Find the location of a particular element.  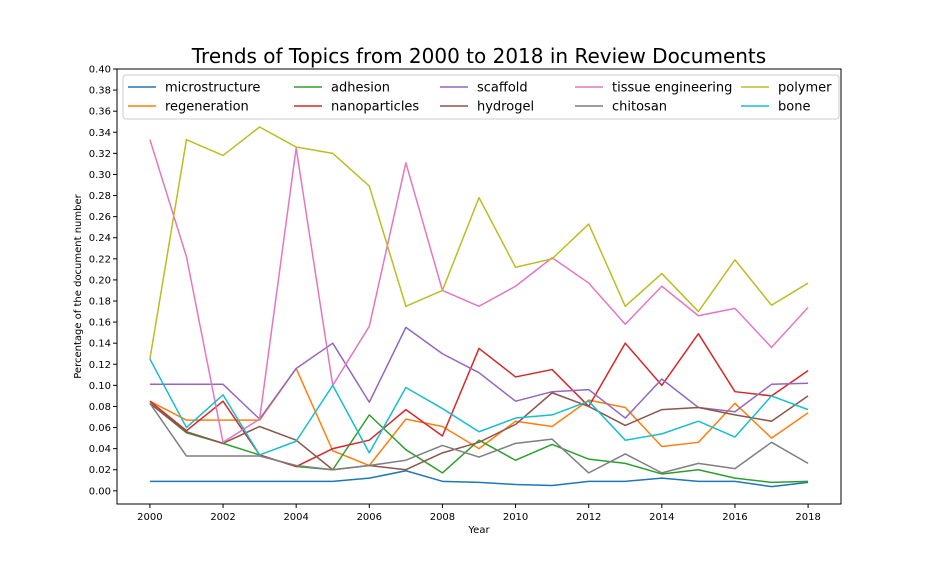

x-tick-label: 2008 is located at coordinates (442, 517).